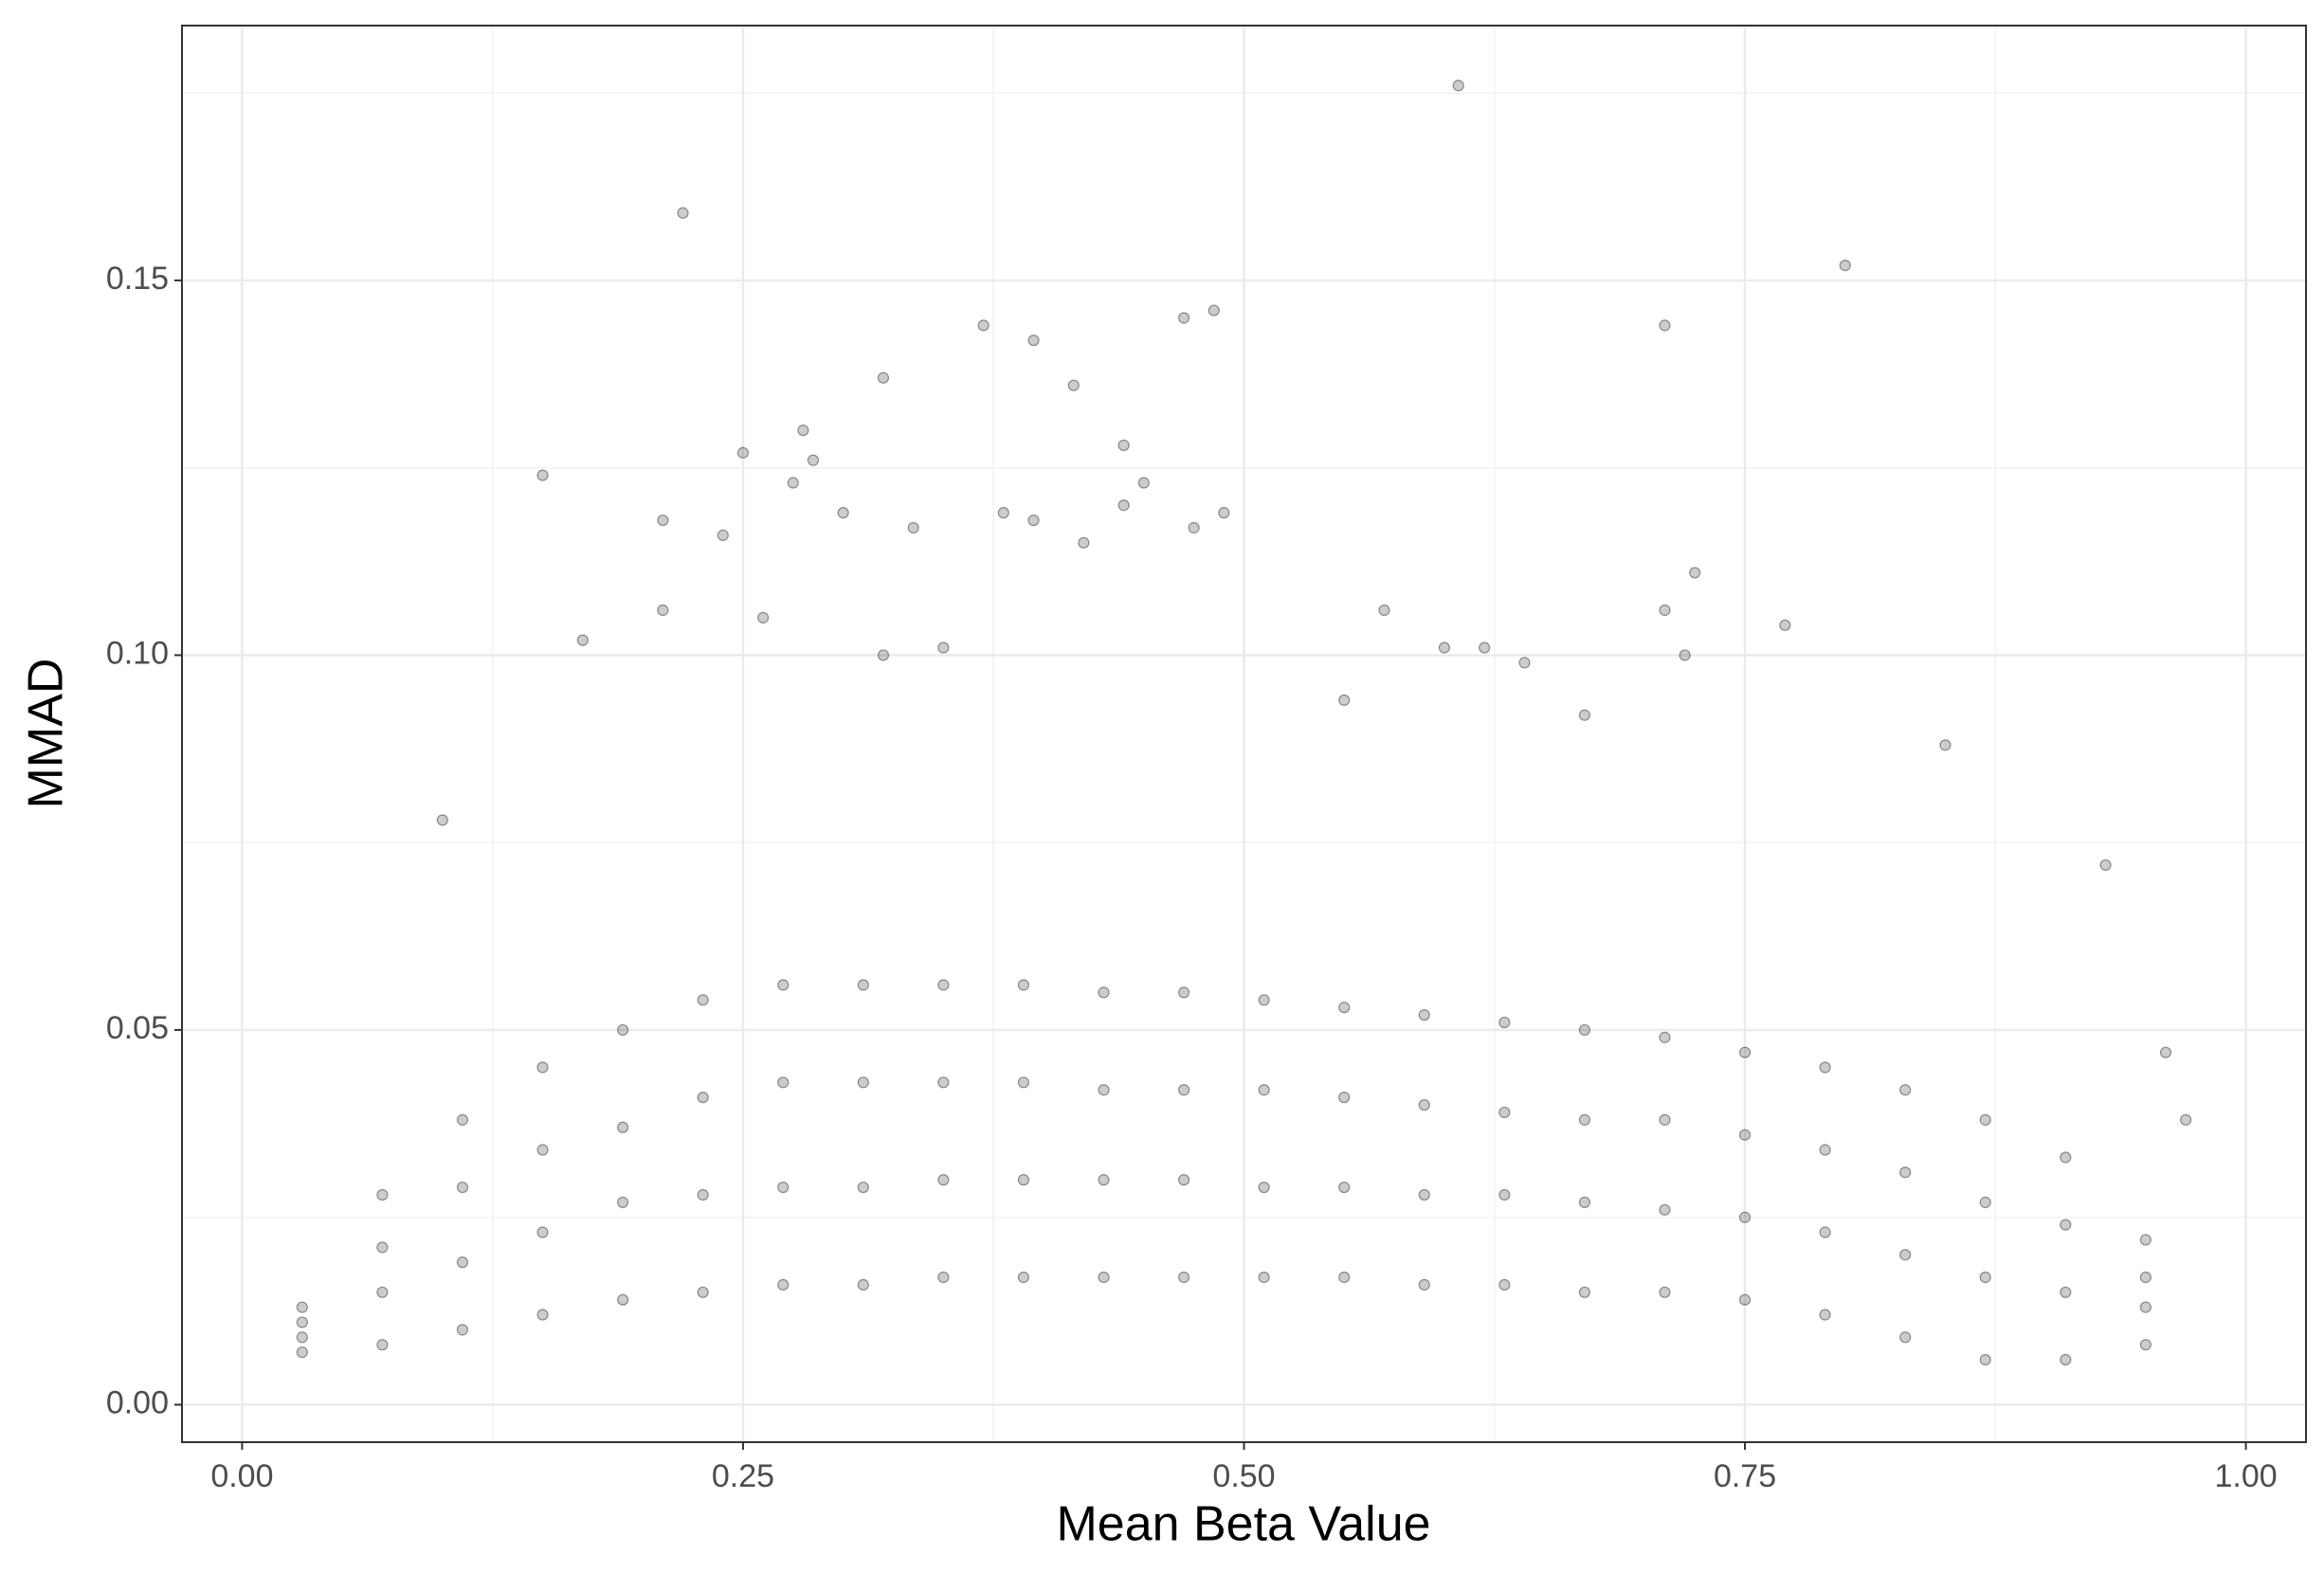 The image size is (2324, 1572). I want to click on x-tick-label: 1.00, so click(2245, 1476).